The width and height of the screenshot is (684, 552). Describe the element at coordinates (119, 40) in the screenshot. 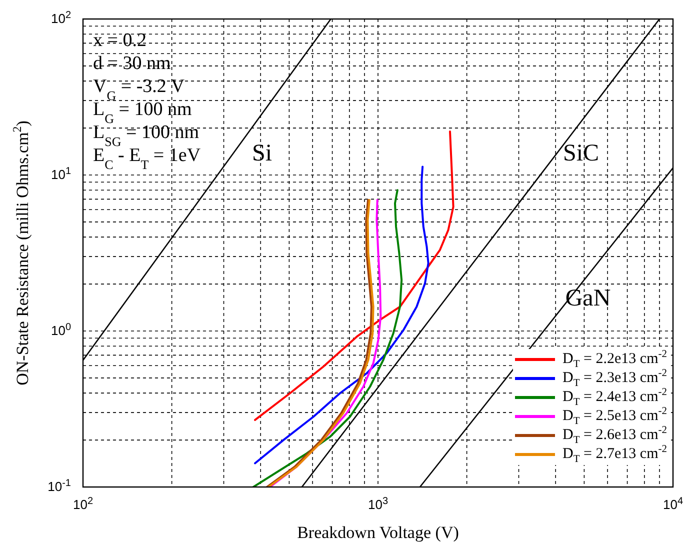

I see `annotation: x = 0.2` at that location.